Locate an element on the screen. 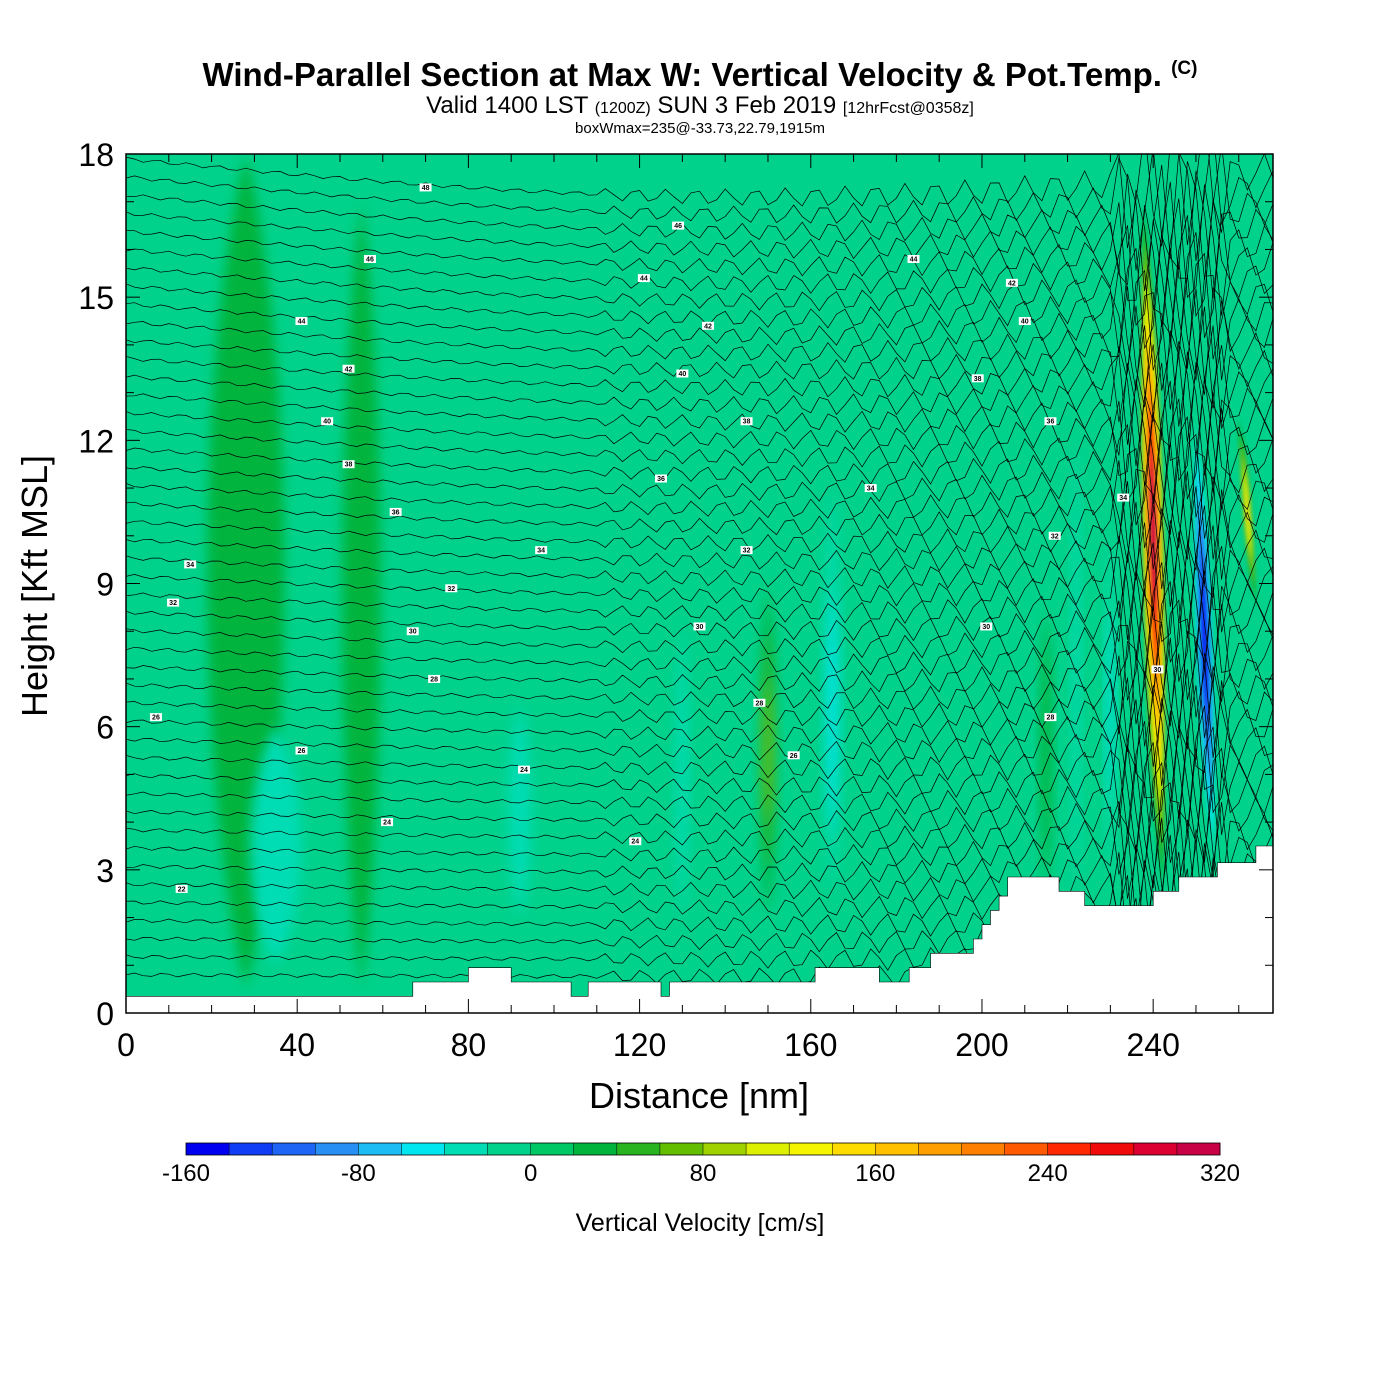 This screenshot has height=1400, width=1400. x-axis-title: Distance [nm] is located at coordinates (699, 1095).